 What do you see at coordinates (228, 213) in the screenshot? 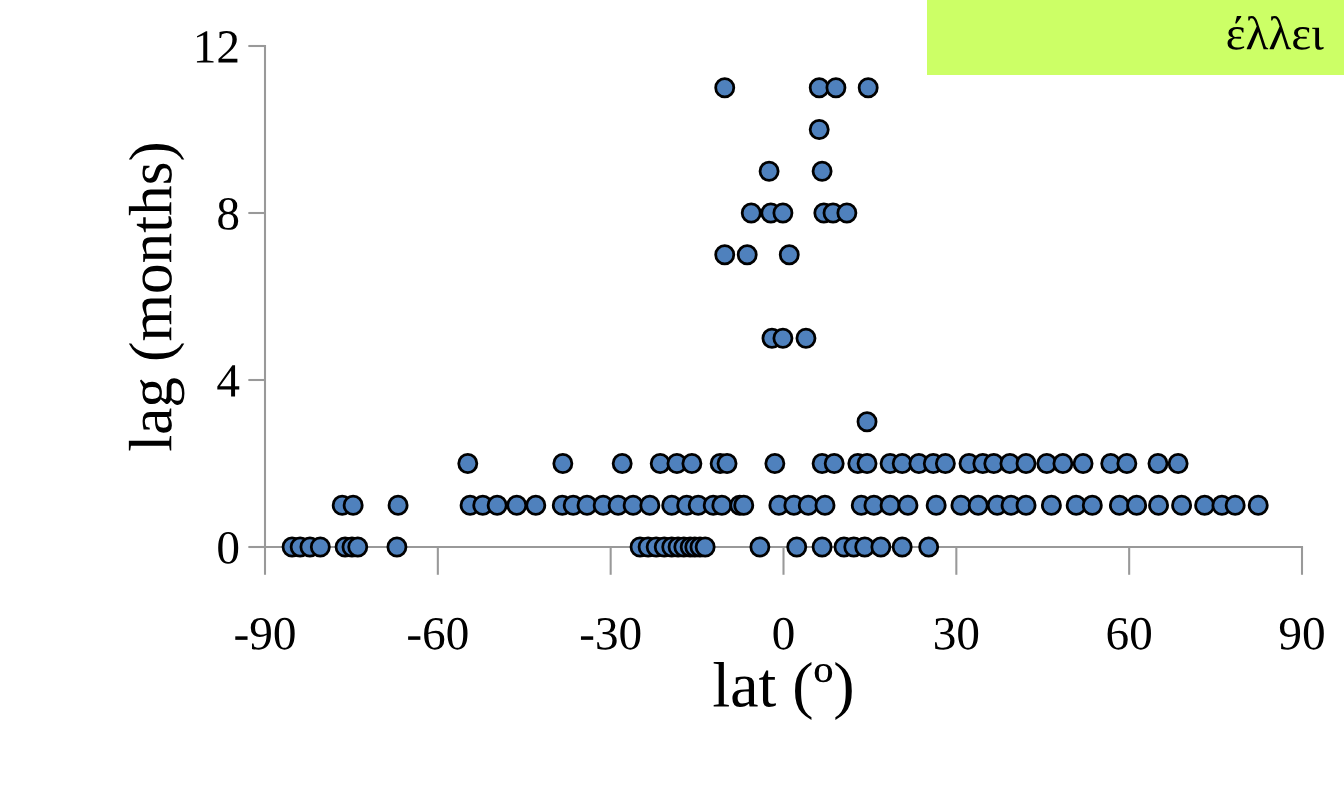
I see `y-tick-label: 8` at bounding box center [228, 213].